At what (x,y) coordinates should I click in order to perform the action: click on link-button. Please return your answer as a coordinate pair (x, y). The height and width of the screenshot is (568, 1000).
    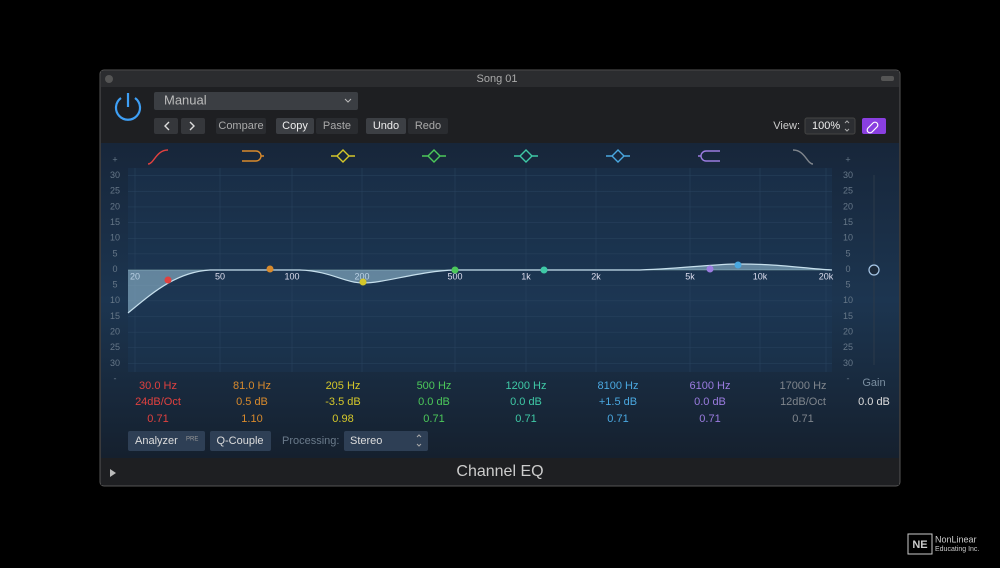
    Looking at the image, I should click on (874, 126).